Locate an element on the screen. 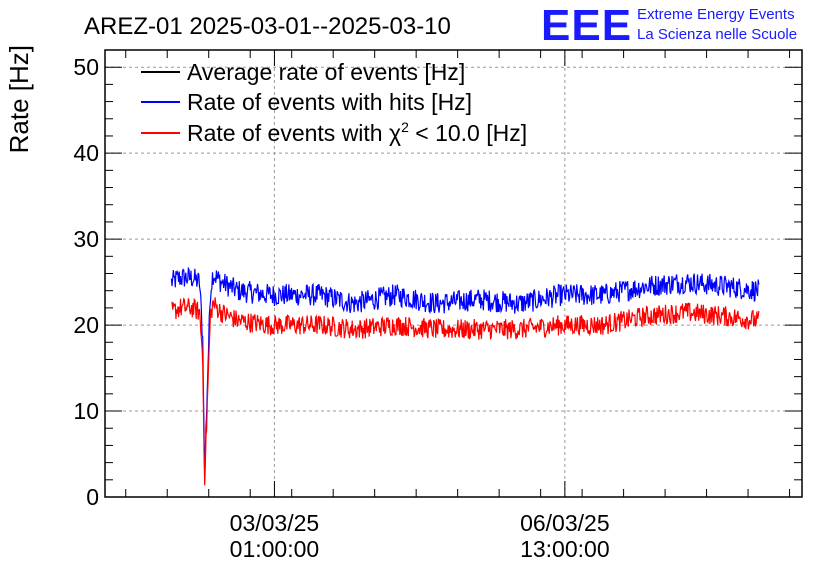 The image size is (836, 572). eee-logo-line1: Extreme Energy Events is located at coordinates (716, 14).